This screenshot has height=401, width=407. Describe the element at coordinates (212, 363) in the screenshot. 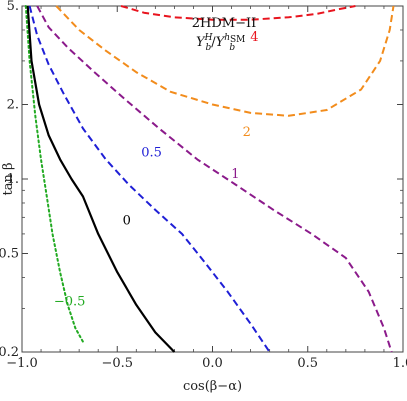

I see `x-tick-label: 0.0` at that location.